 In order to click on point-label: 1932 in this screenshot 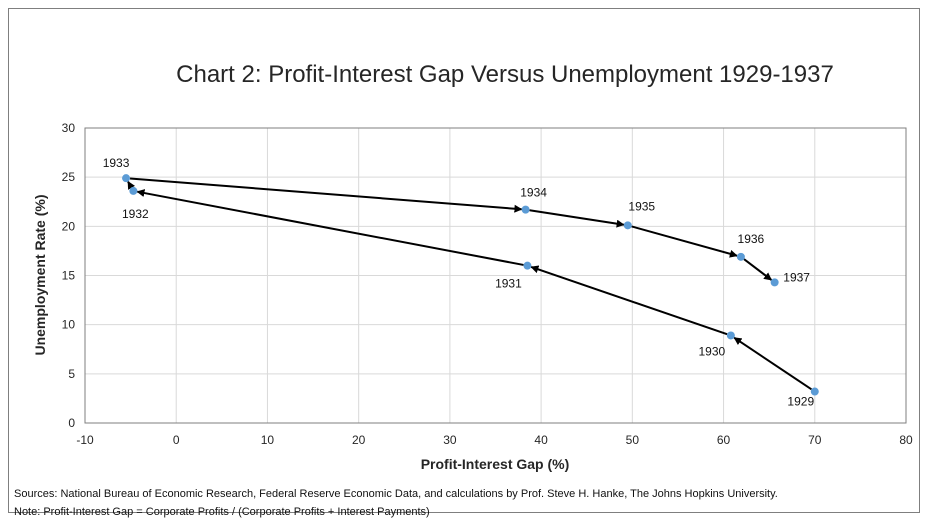, I will do `click(135, 214)`.